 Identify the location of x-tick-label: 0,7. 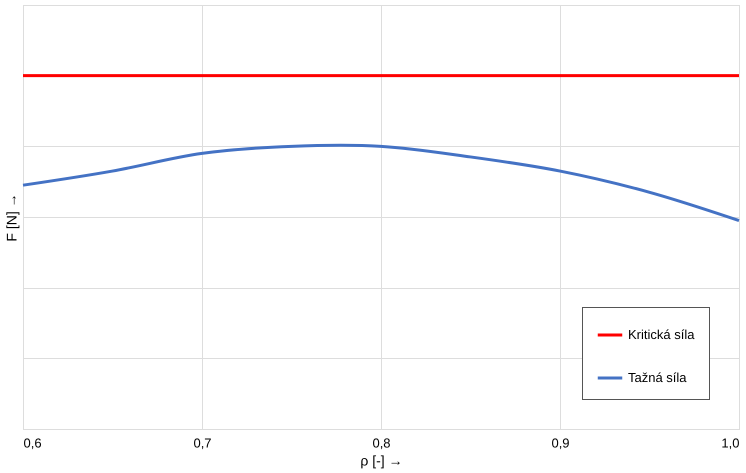
(202, 443).